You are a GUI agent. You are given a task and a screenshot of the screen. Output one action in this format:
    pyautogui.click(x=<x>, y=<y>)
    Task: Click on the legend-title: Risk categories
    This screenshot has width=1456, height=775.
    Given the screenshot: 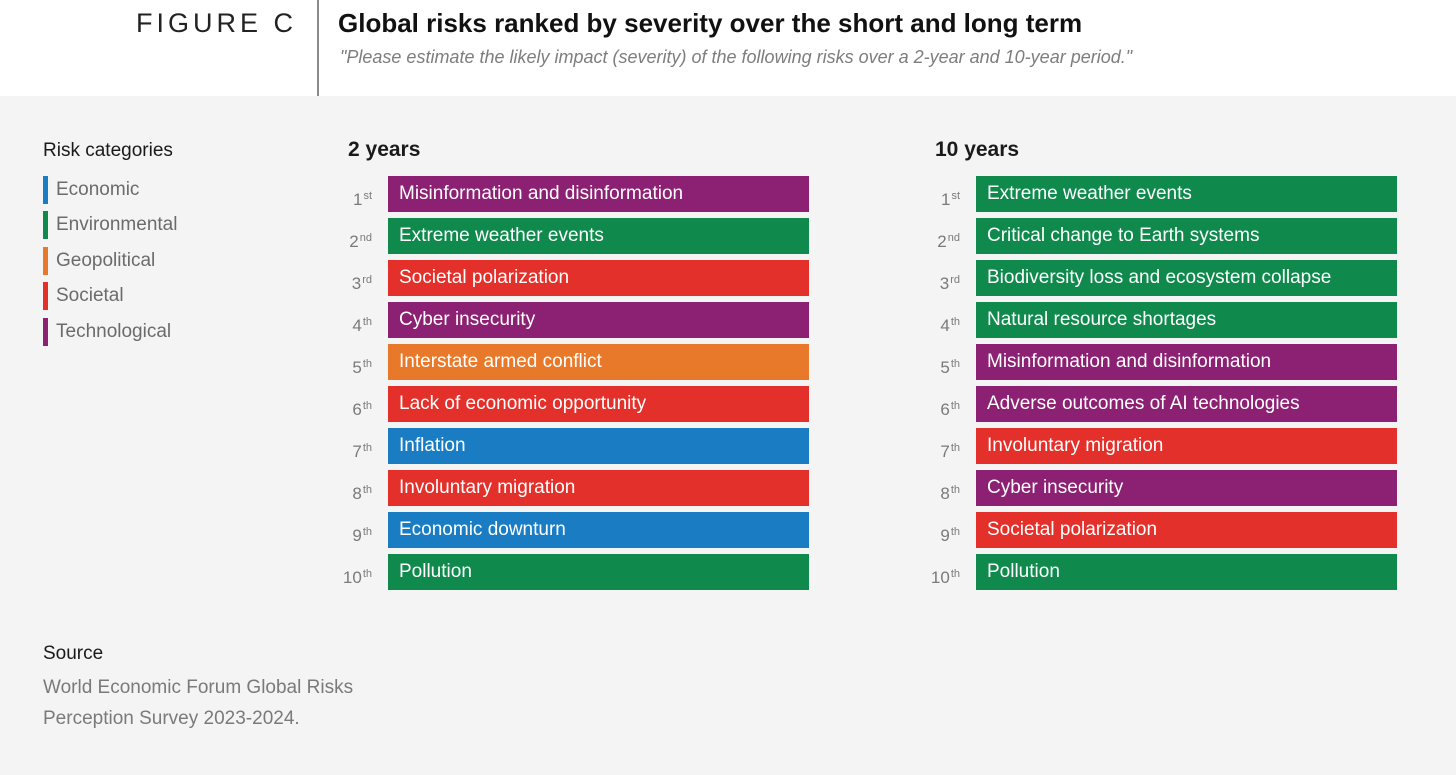 What is the action you would take?
    pyautogui.click(x=108, y=150)
    